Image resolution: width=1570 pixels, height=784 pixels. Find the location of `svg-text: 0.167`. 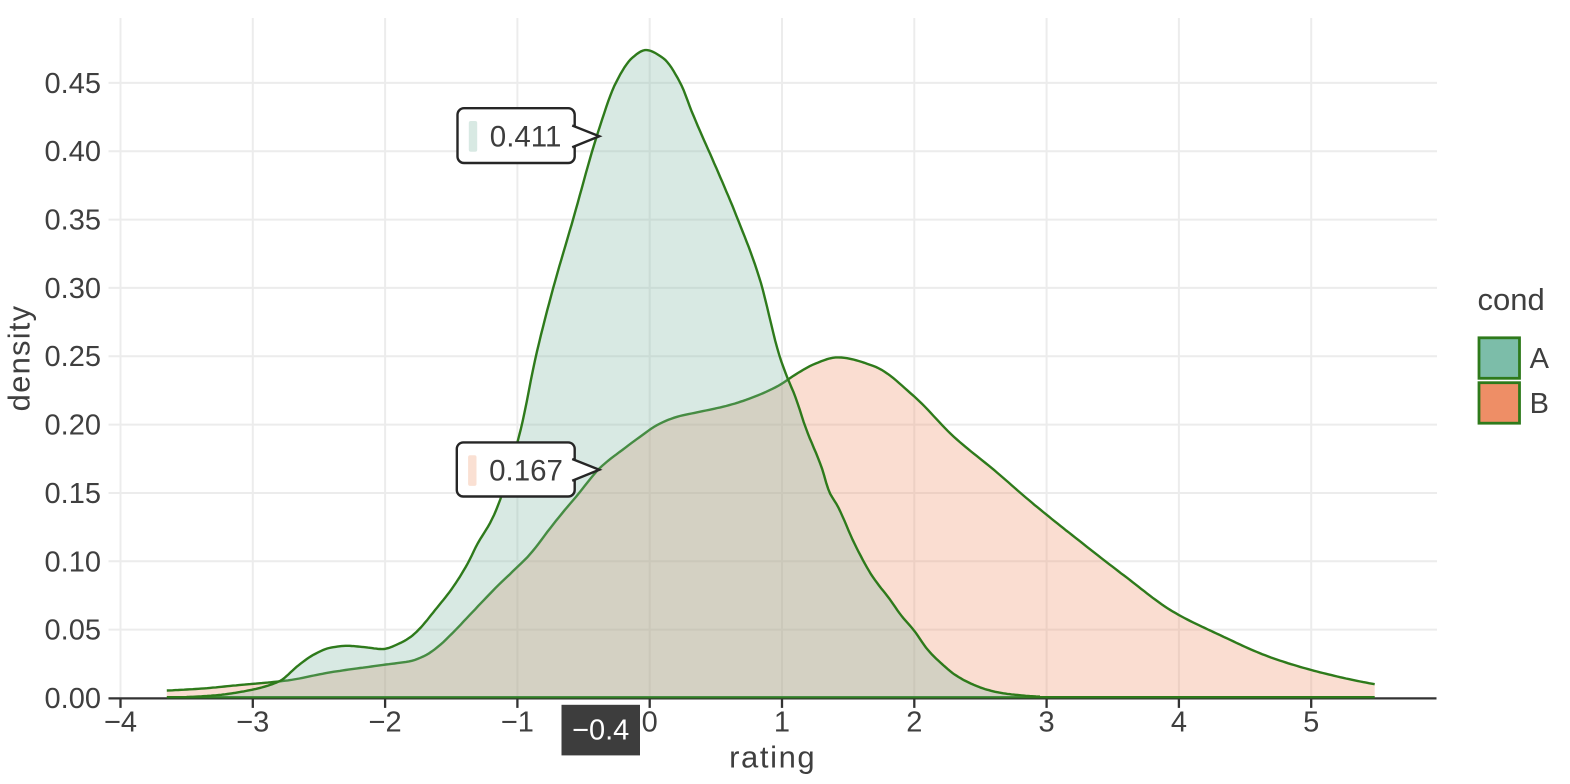

svg-text: 0.167 is located at coordinates (526, 470).